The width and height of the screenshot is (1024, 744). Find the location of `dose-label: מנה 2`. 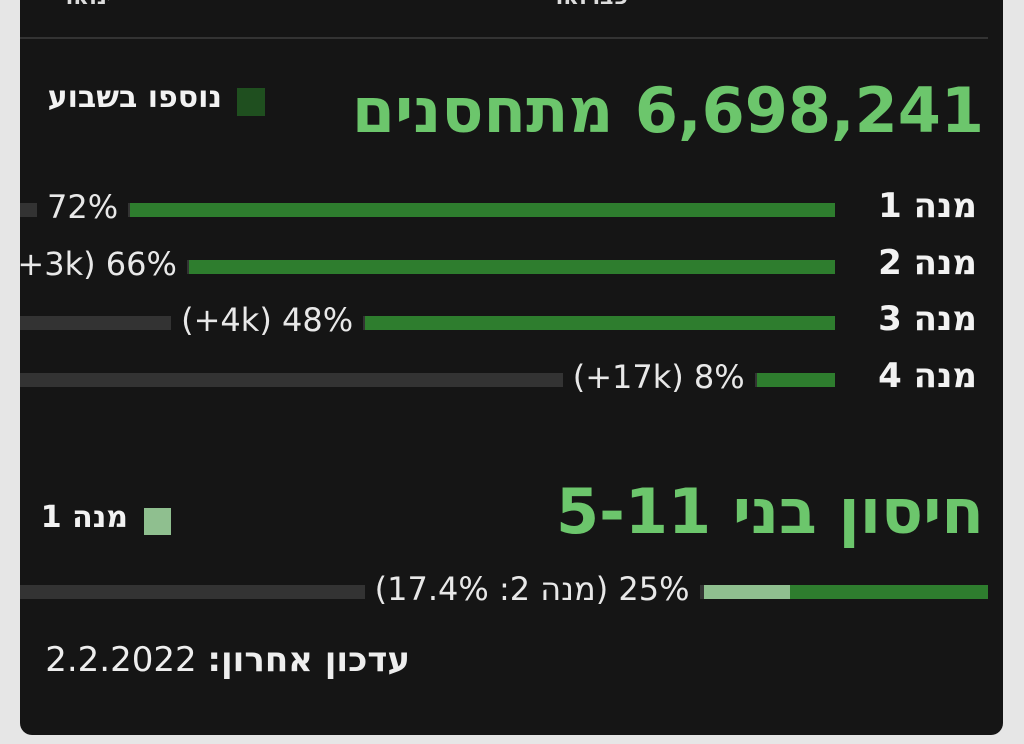

dose-label: מנה 2 is located at coordinates (927, 262).